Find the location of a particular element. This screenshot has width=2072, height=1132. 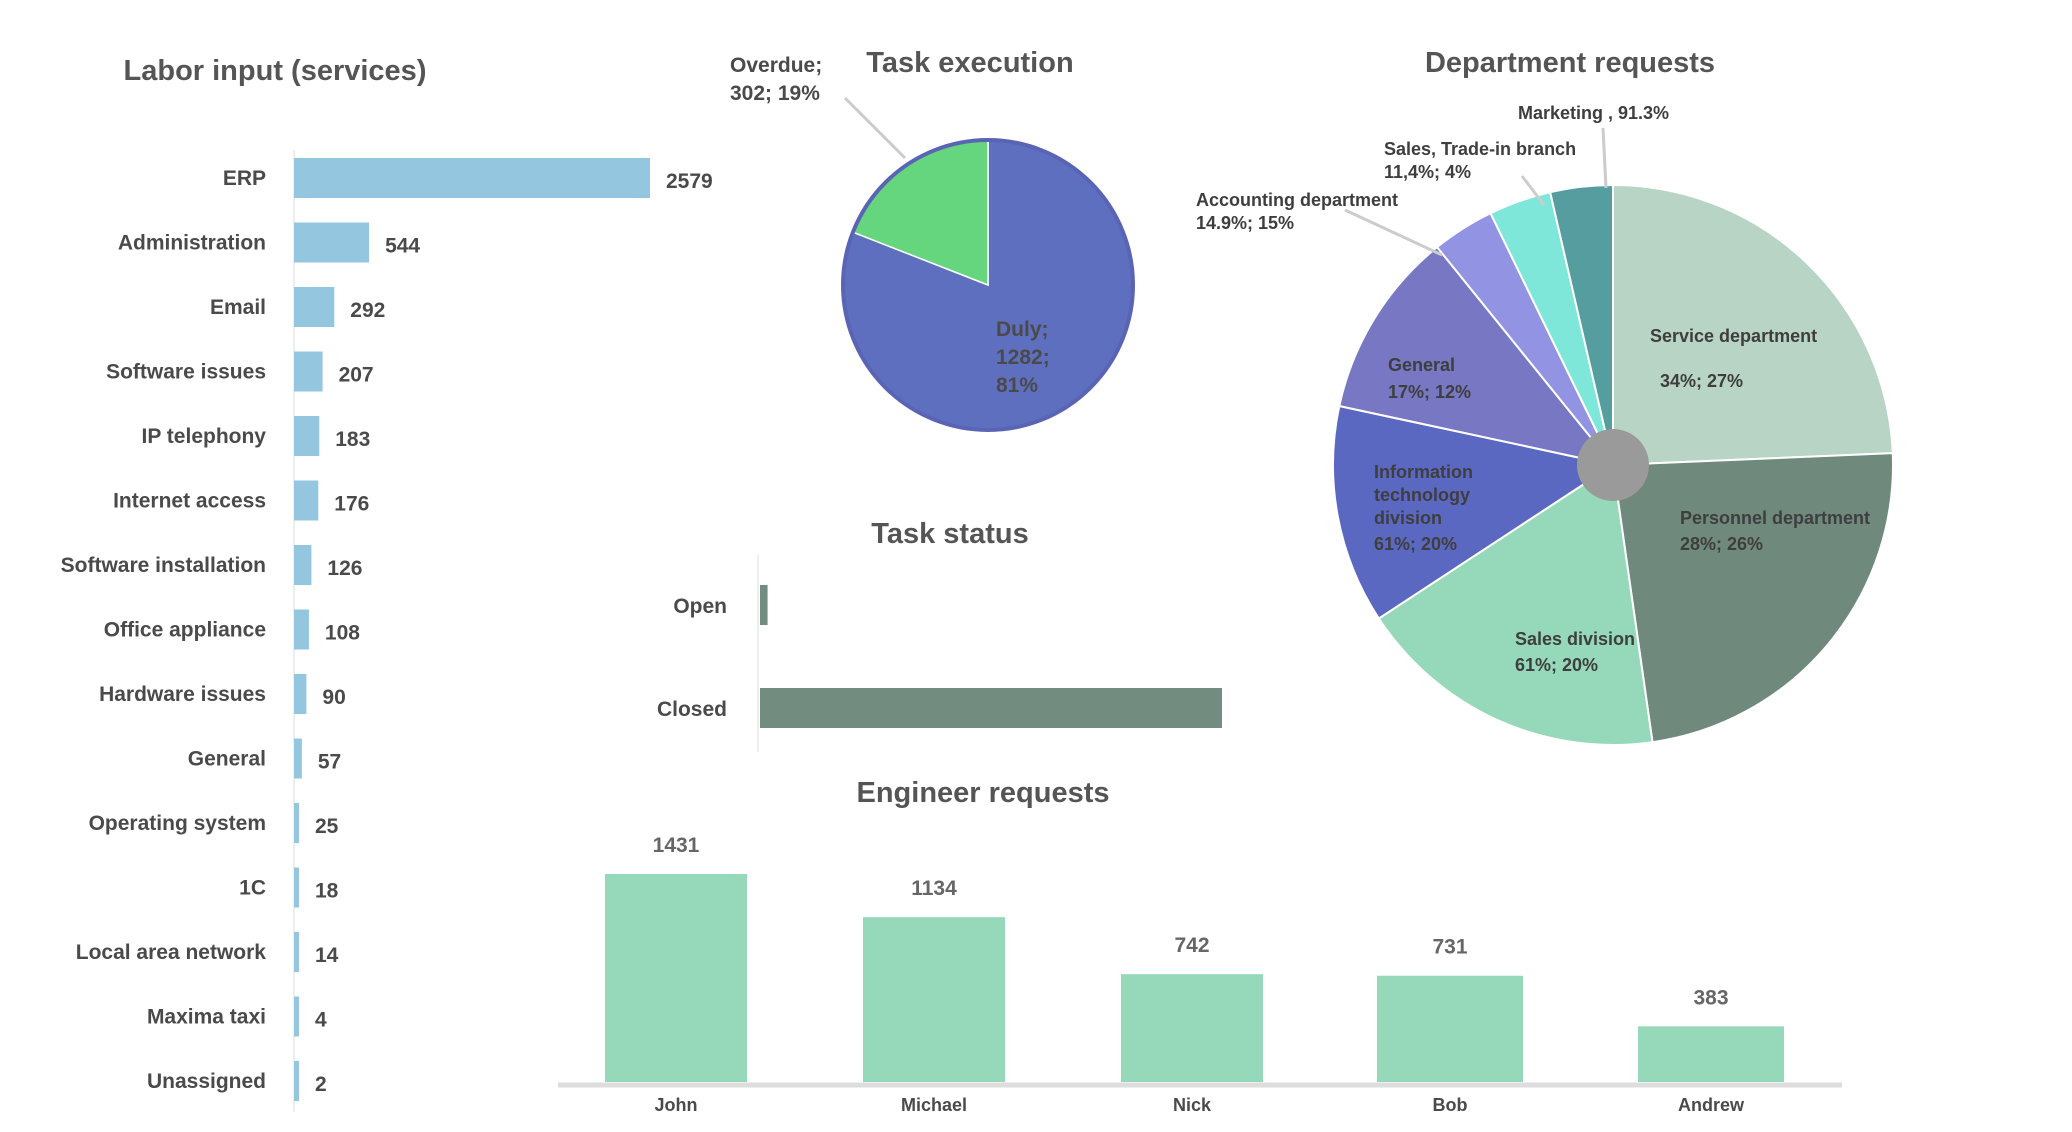

dept-slice-service-department is located at coordinates (1753, 325).